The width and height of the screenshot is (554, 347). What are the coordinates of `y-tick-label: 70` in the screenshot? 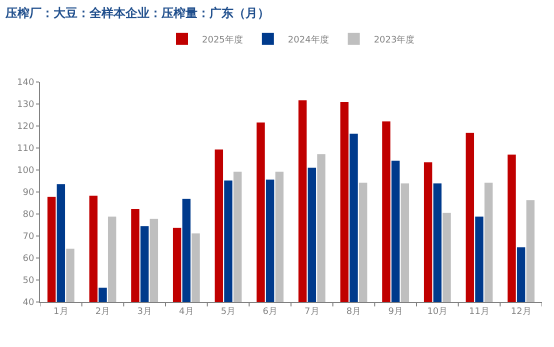 It's located at (28, 237).